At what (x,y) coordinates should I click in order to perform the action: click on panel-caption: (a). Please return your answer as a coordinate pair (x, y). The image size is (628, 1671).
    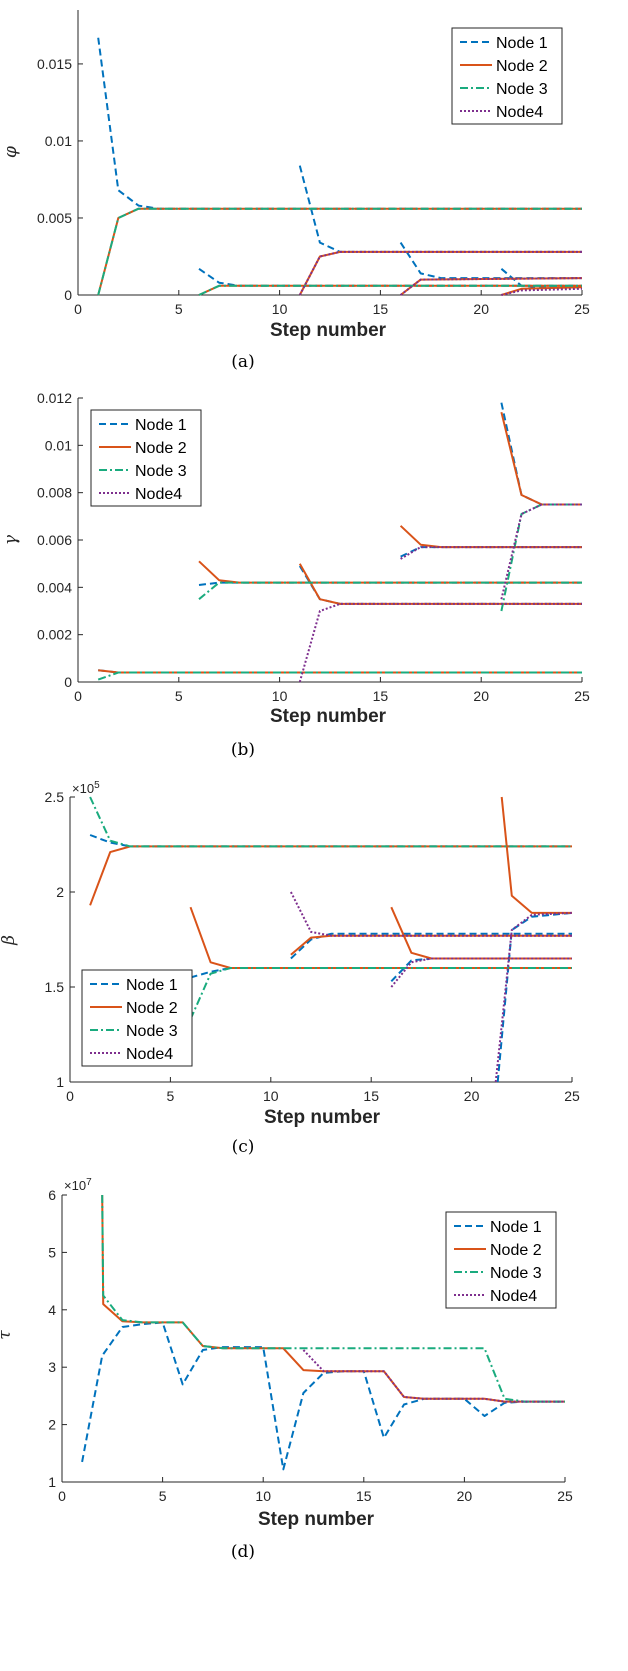
    Looking at the image, I should click on (242, 362).